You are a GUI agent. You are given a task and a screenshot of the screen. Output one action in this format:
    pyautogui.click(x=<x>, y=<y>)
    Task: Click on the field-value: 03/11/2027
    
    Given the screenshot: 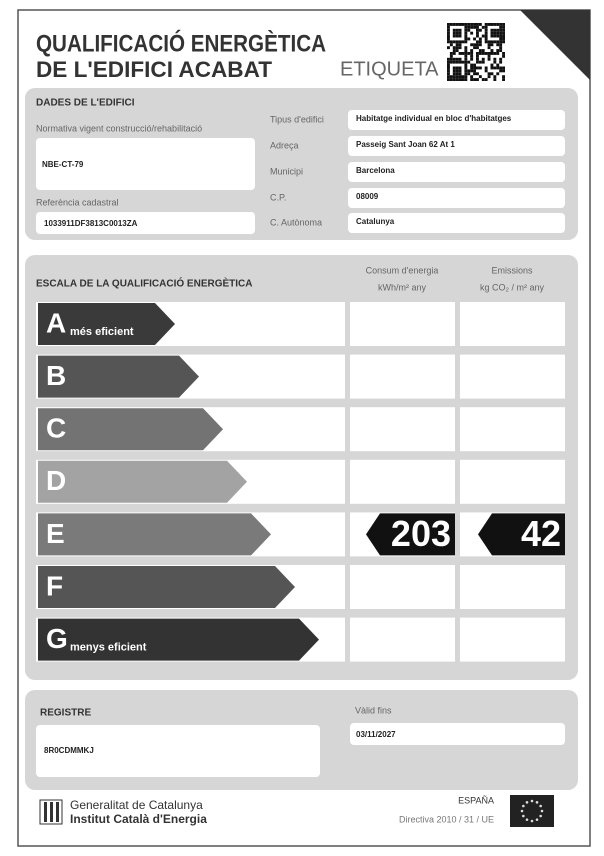 What is the action you would take?
    pyautogui.click(x=376, y=734)
    